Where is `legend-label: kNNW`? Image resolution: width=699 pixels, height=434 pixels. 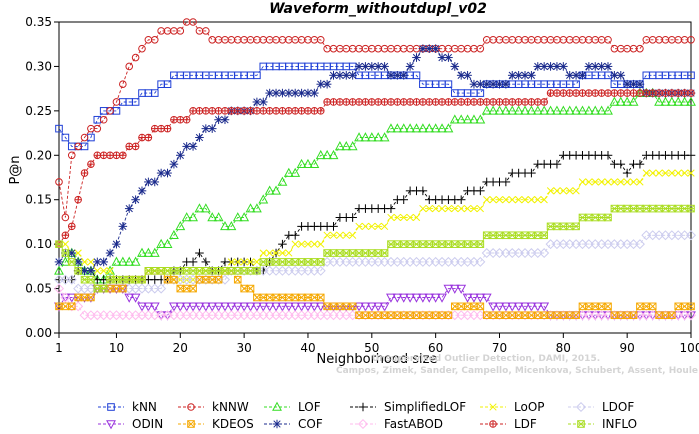
legend-label: kNNW is located at coordinates (230, 407).